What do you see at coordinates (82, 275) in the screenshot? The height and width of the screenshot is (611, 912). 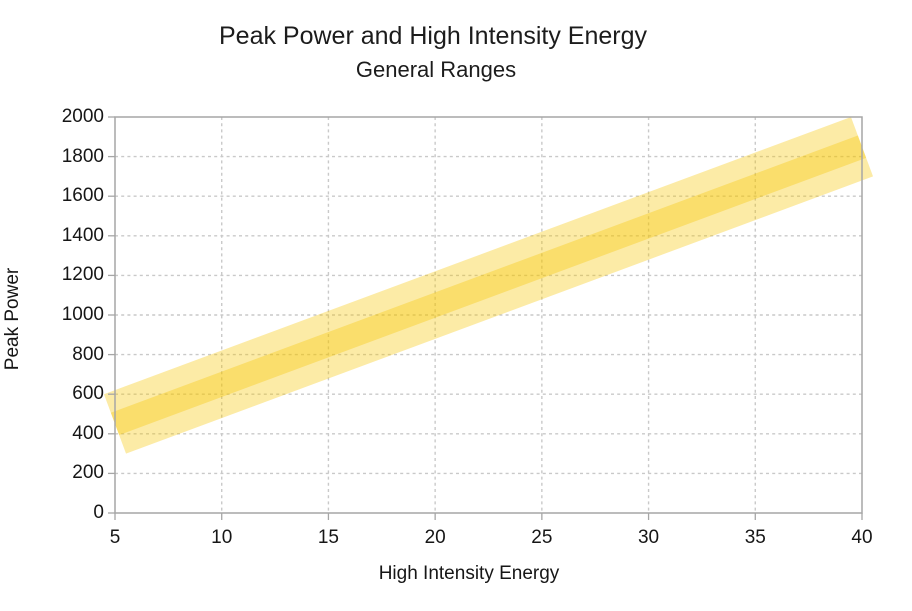 I see `y-tick-label: 1200` at bounding box center [82, 275].